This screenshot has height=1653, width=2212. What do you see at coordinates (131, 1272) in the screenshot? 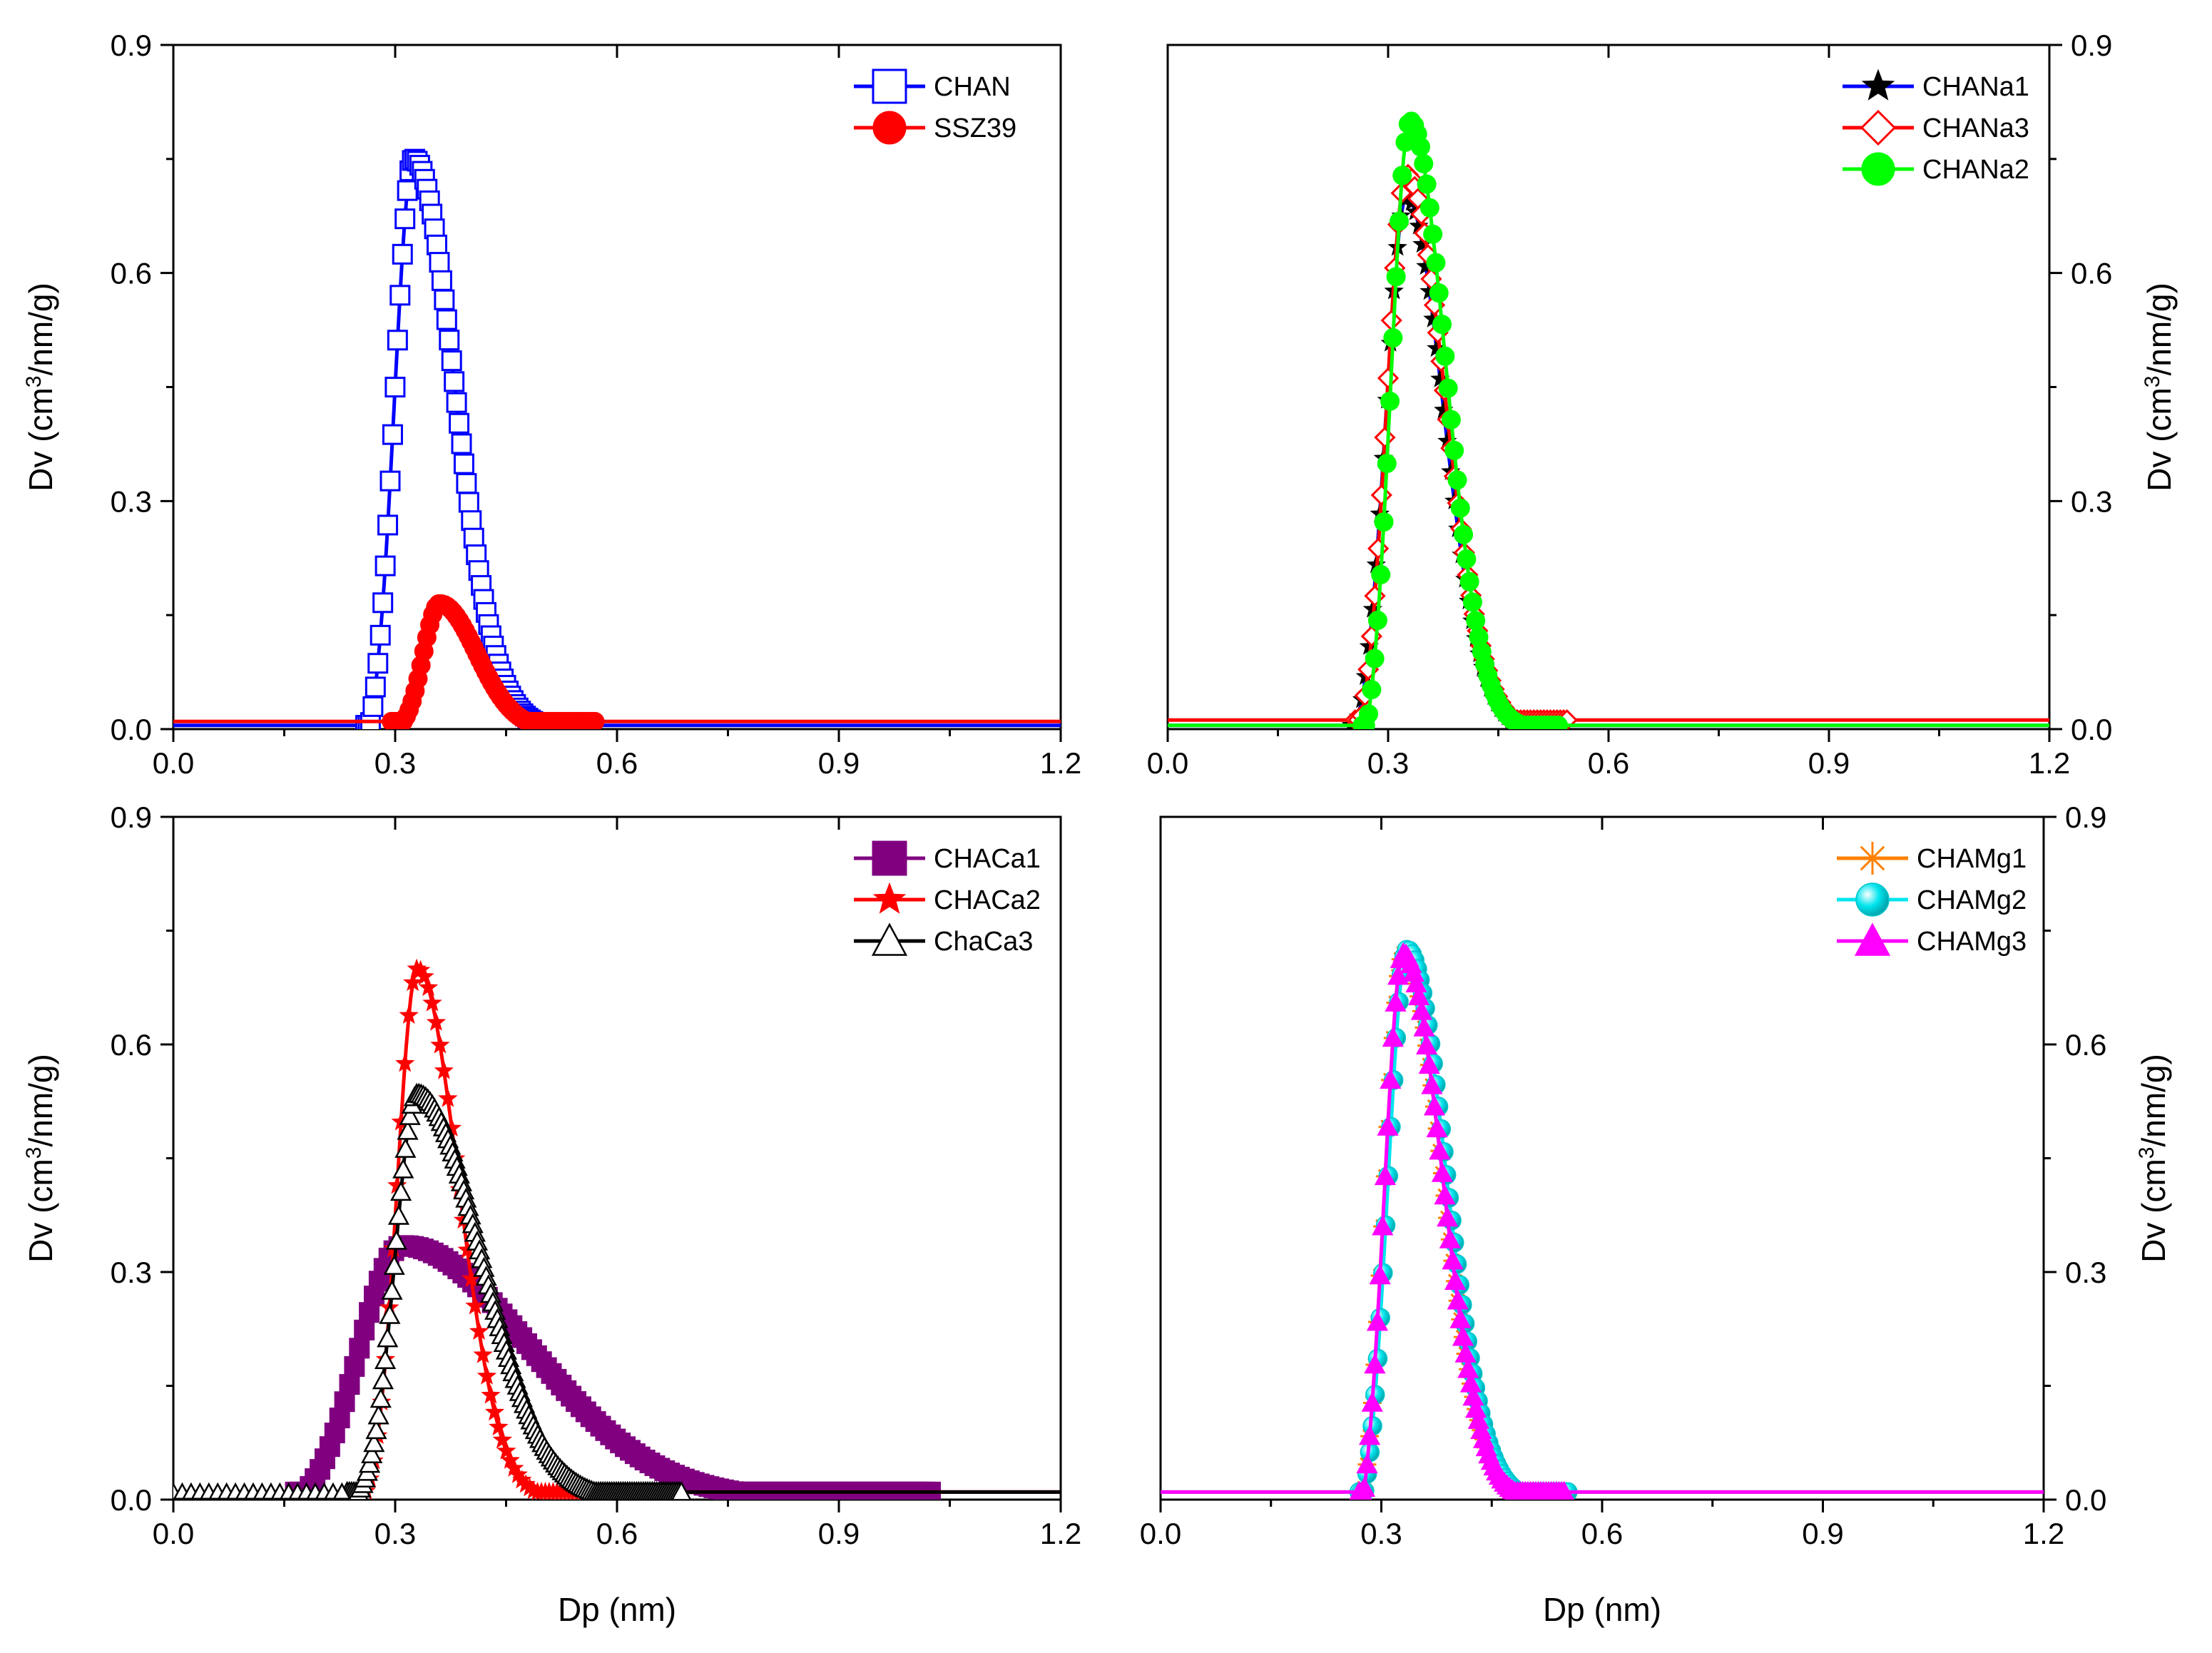
I see `y-tick-label: 0.3` at bounding box center [131, 1272].